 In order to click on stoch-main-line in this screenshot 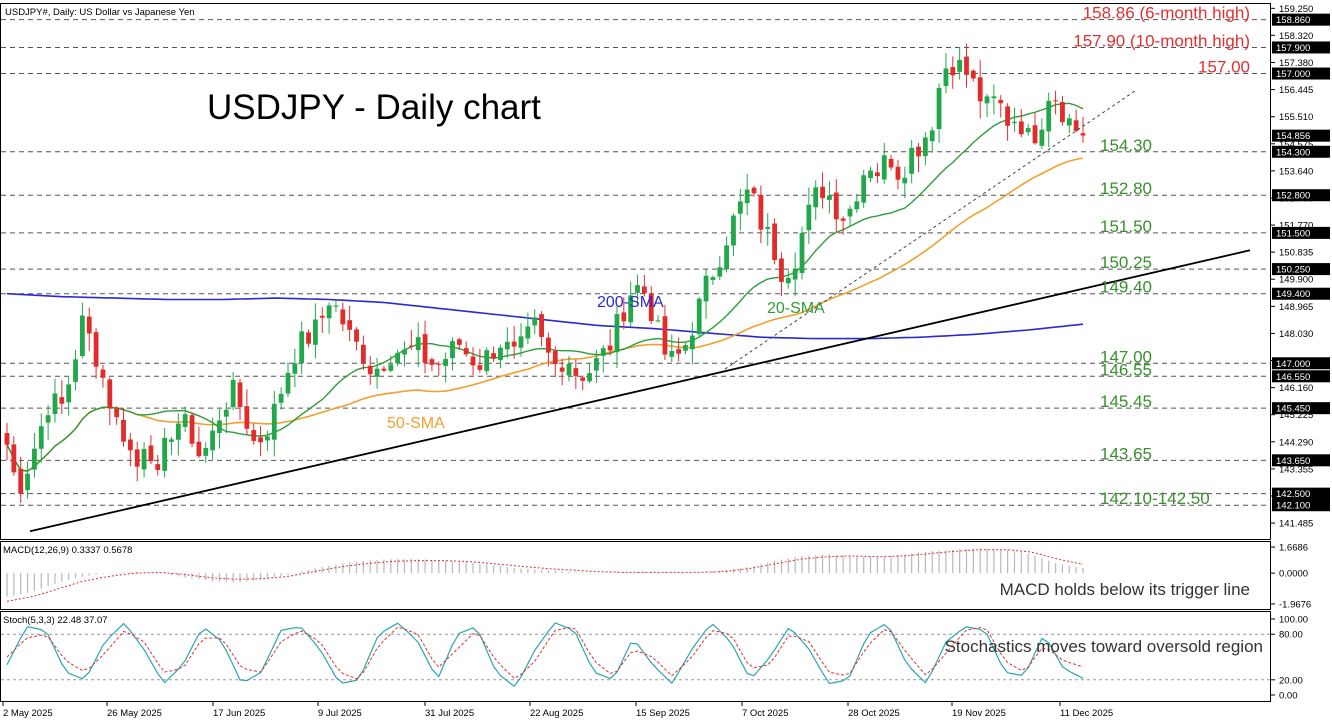, I will do `click(545, 655)`.